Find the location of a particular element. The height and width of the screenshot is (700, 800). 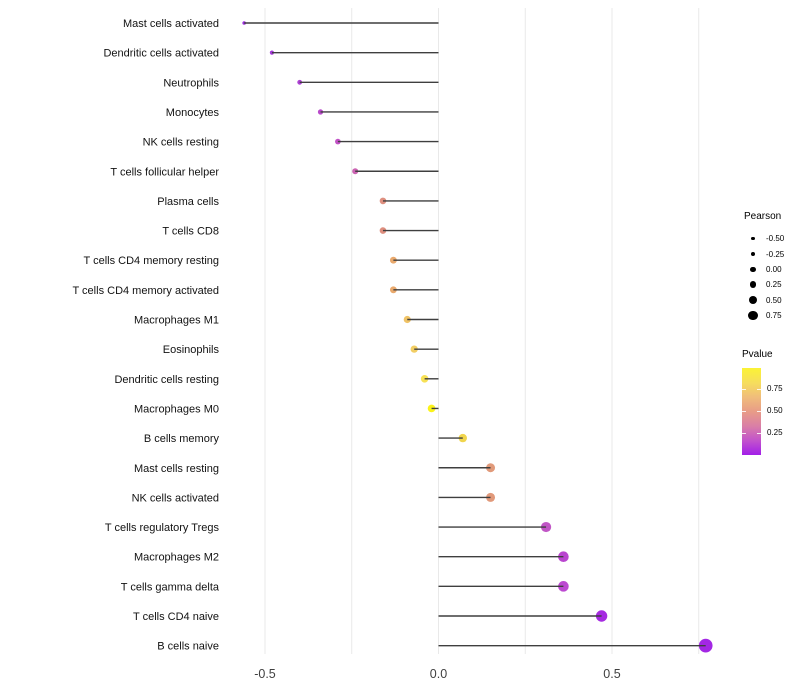

category-label: NK cells activated is located at coordinates (175, 498).